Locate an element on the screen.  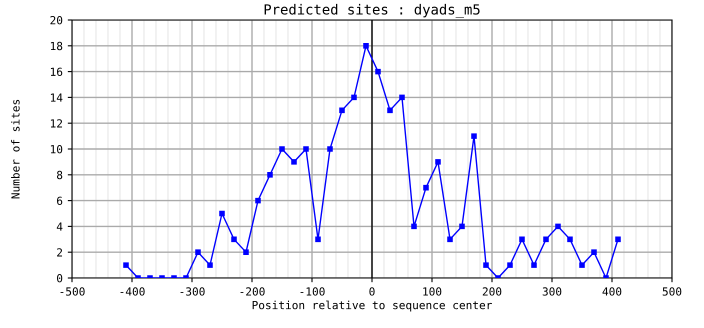
x-tick-label: -400 is located at coordinates (132, 291).